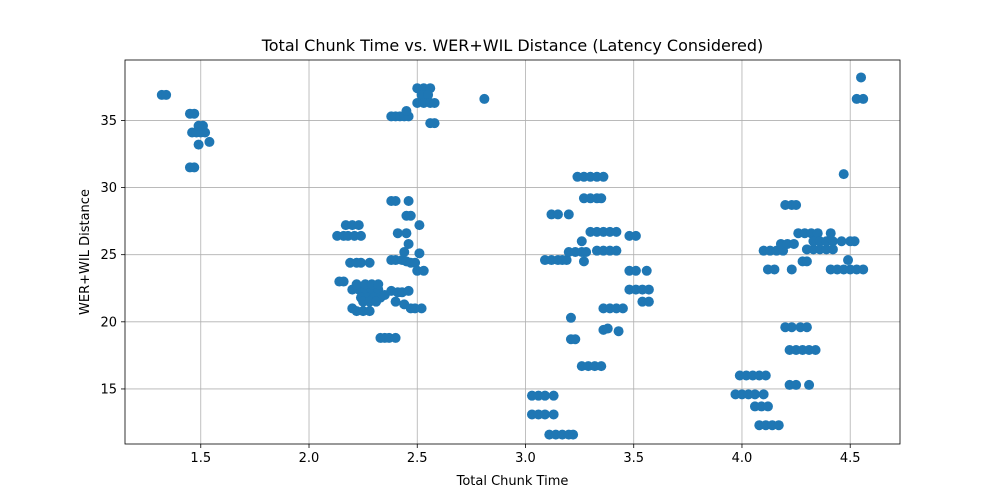  What do you see at coordinates (417, 458) in the screenshot?
I see `x-tick-label: 2.5` at bounding box center [417, 458].